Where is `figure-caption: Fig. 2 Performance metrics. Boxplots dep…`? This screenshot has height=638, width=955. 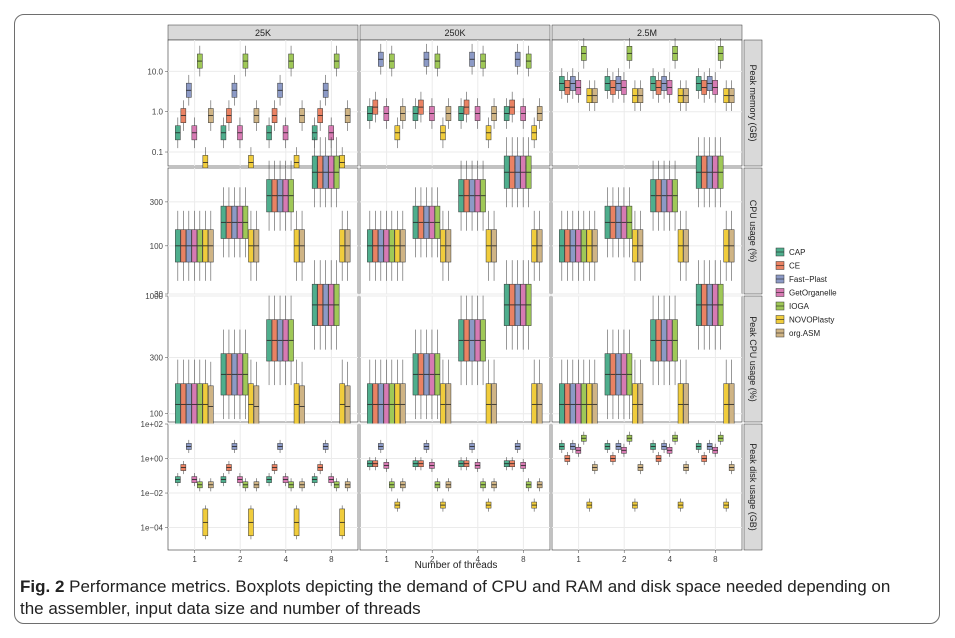 figure-caption: Fig. 2 Performance metrics. Boxplots dep… is located at coordinates (460, 598).